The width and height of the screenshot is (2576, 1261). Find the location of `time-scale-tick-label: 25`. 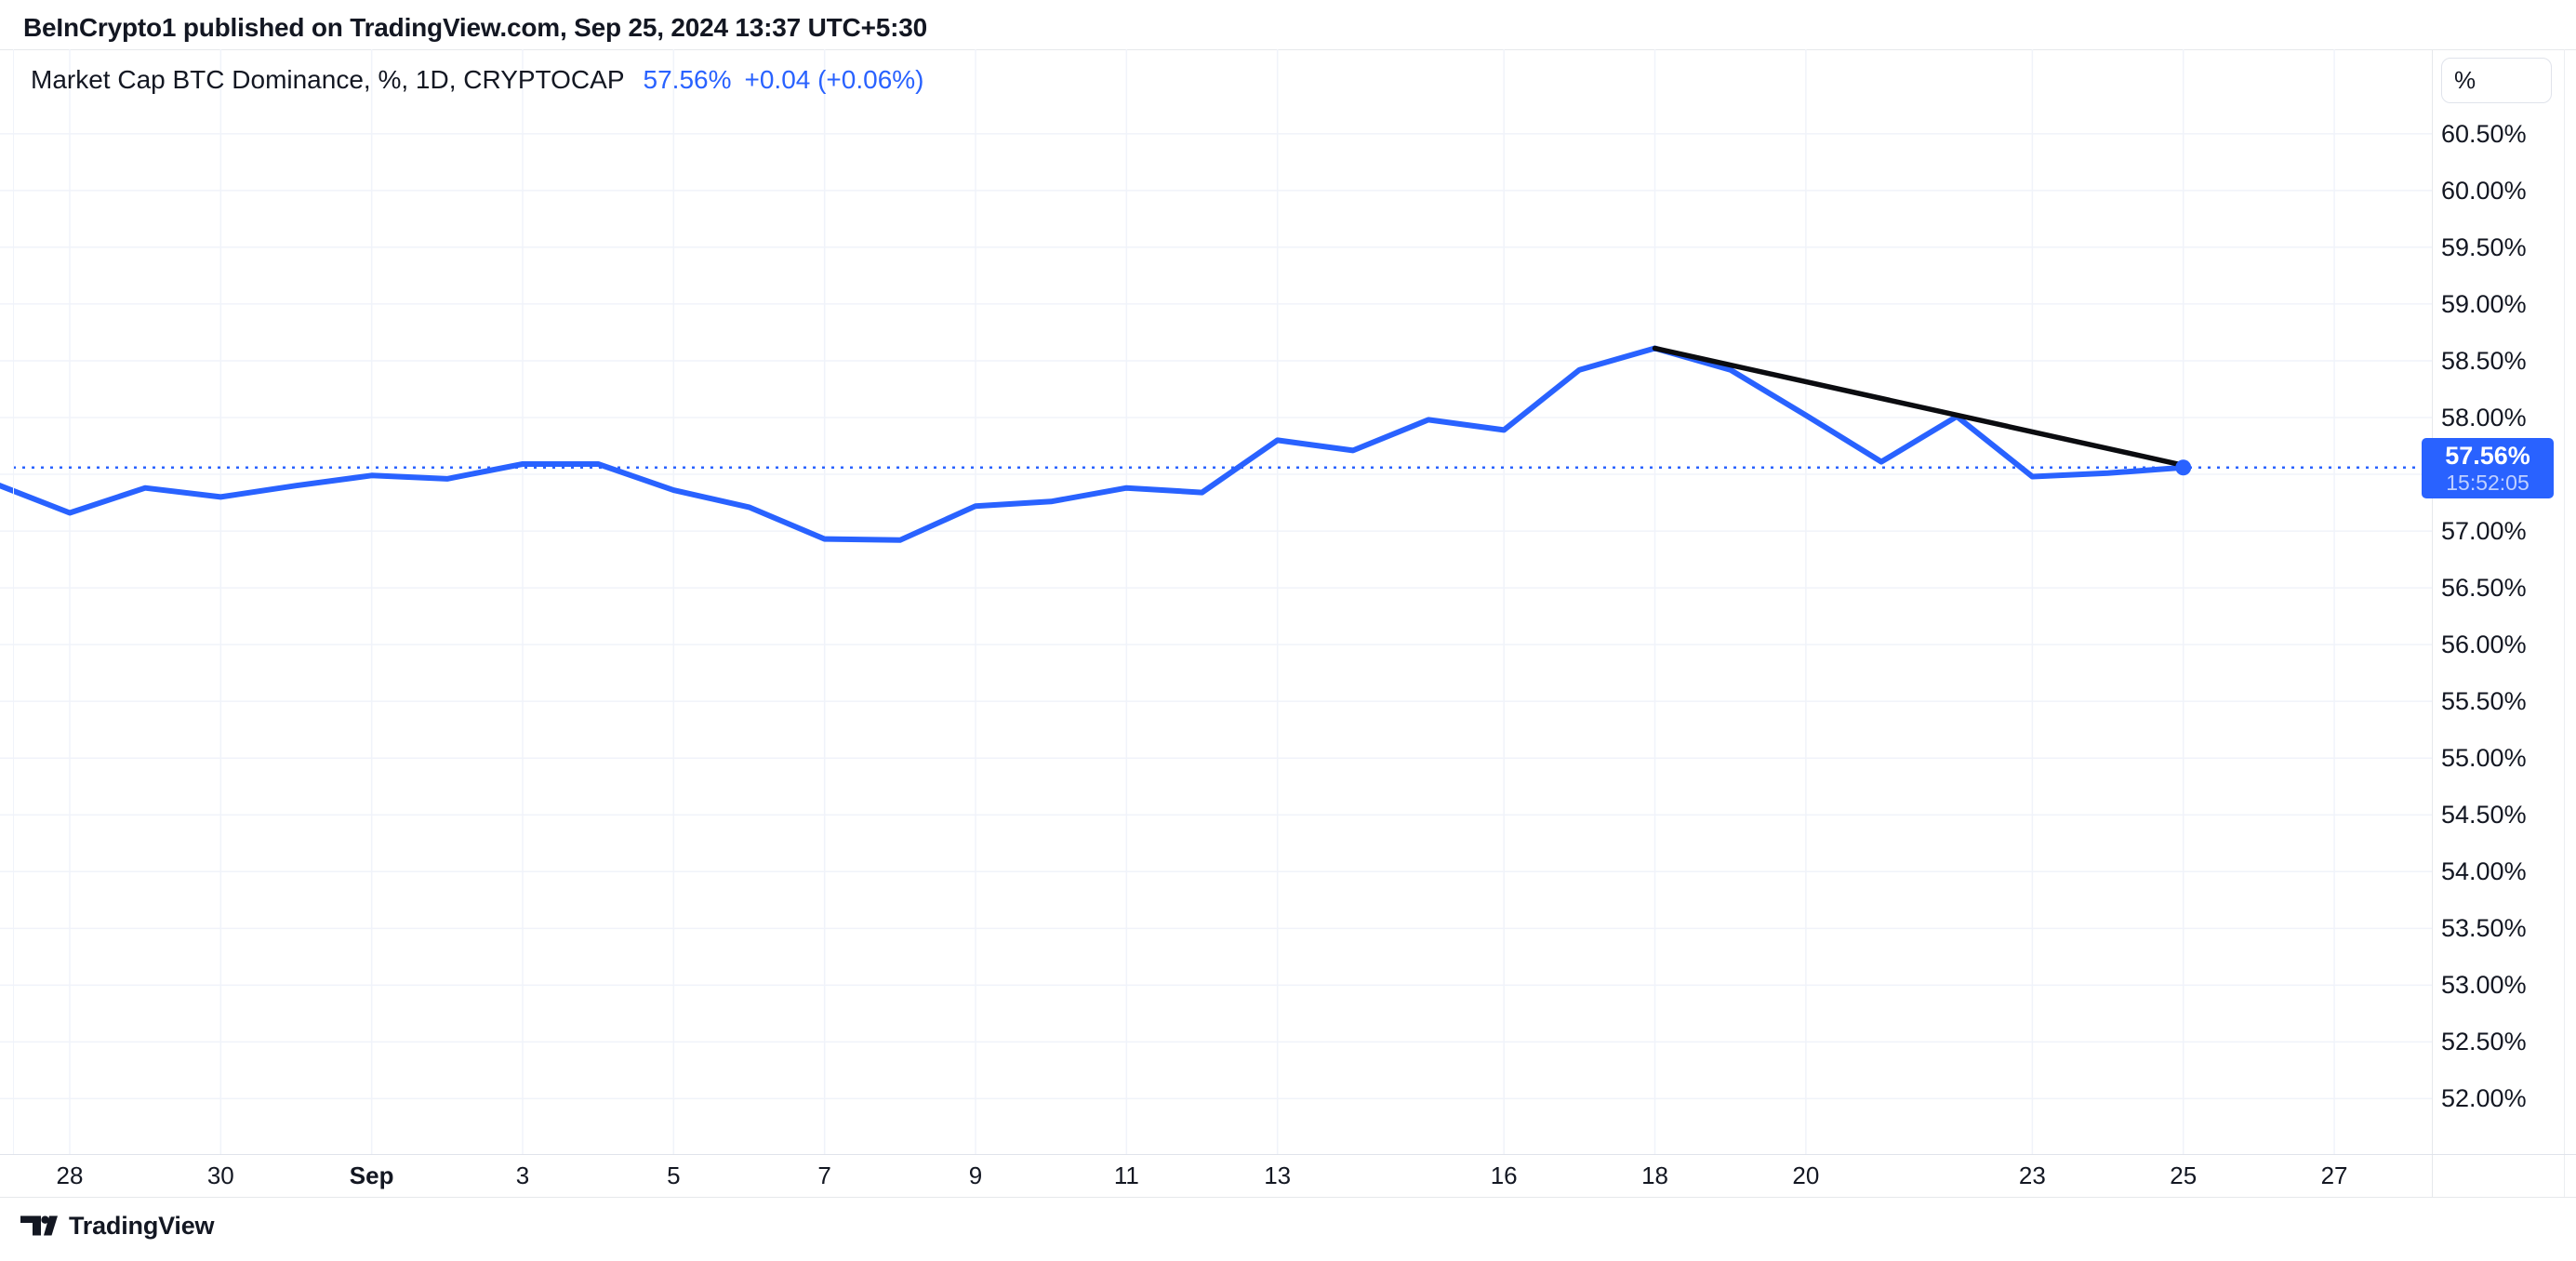

time-scale-tick-label: 25 is located at coordinates (2184, 1175).